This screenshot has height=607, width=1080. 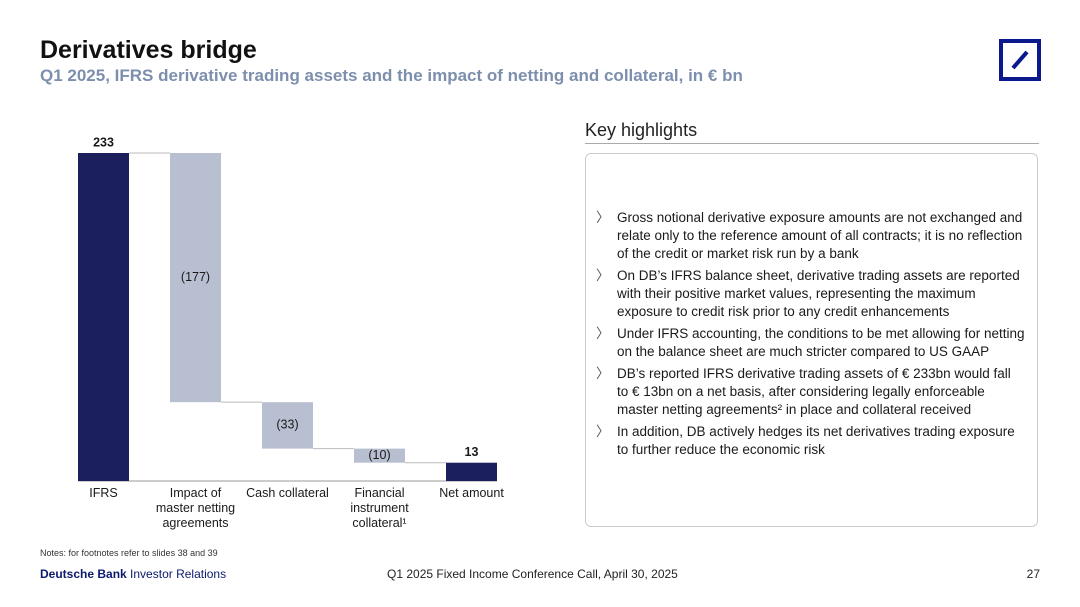 What do you see at coordinates (103, 493) in the screenshot?
I see `category-label: IFRS` at bounding box center [103, 493].